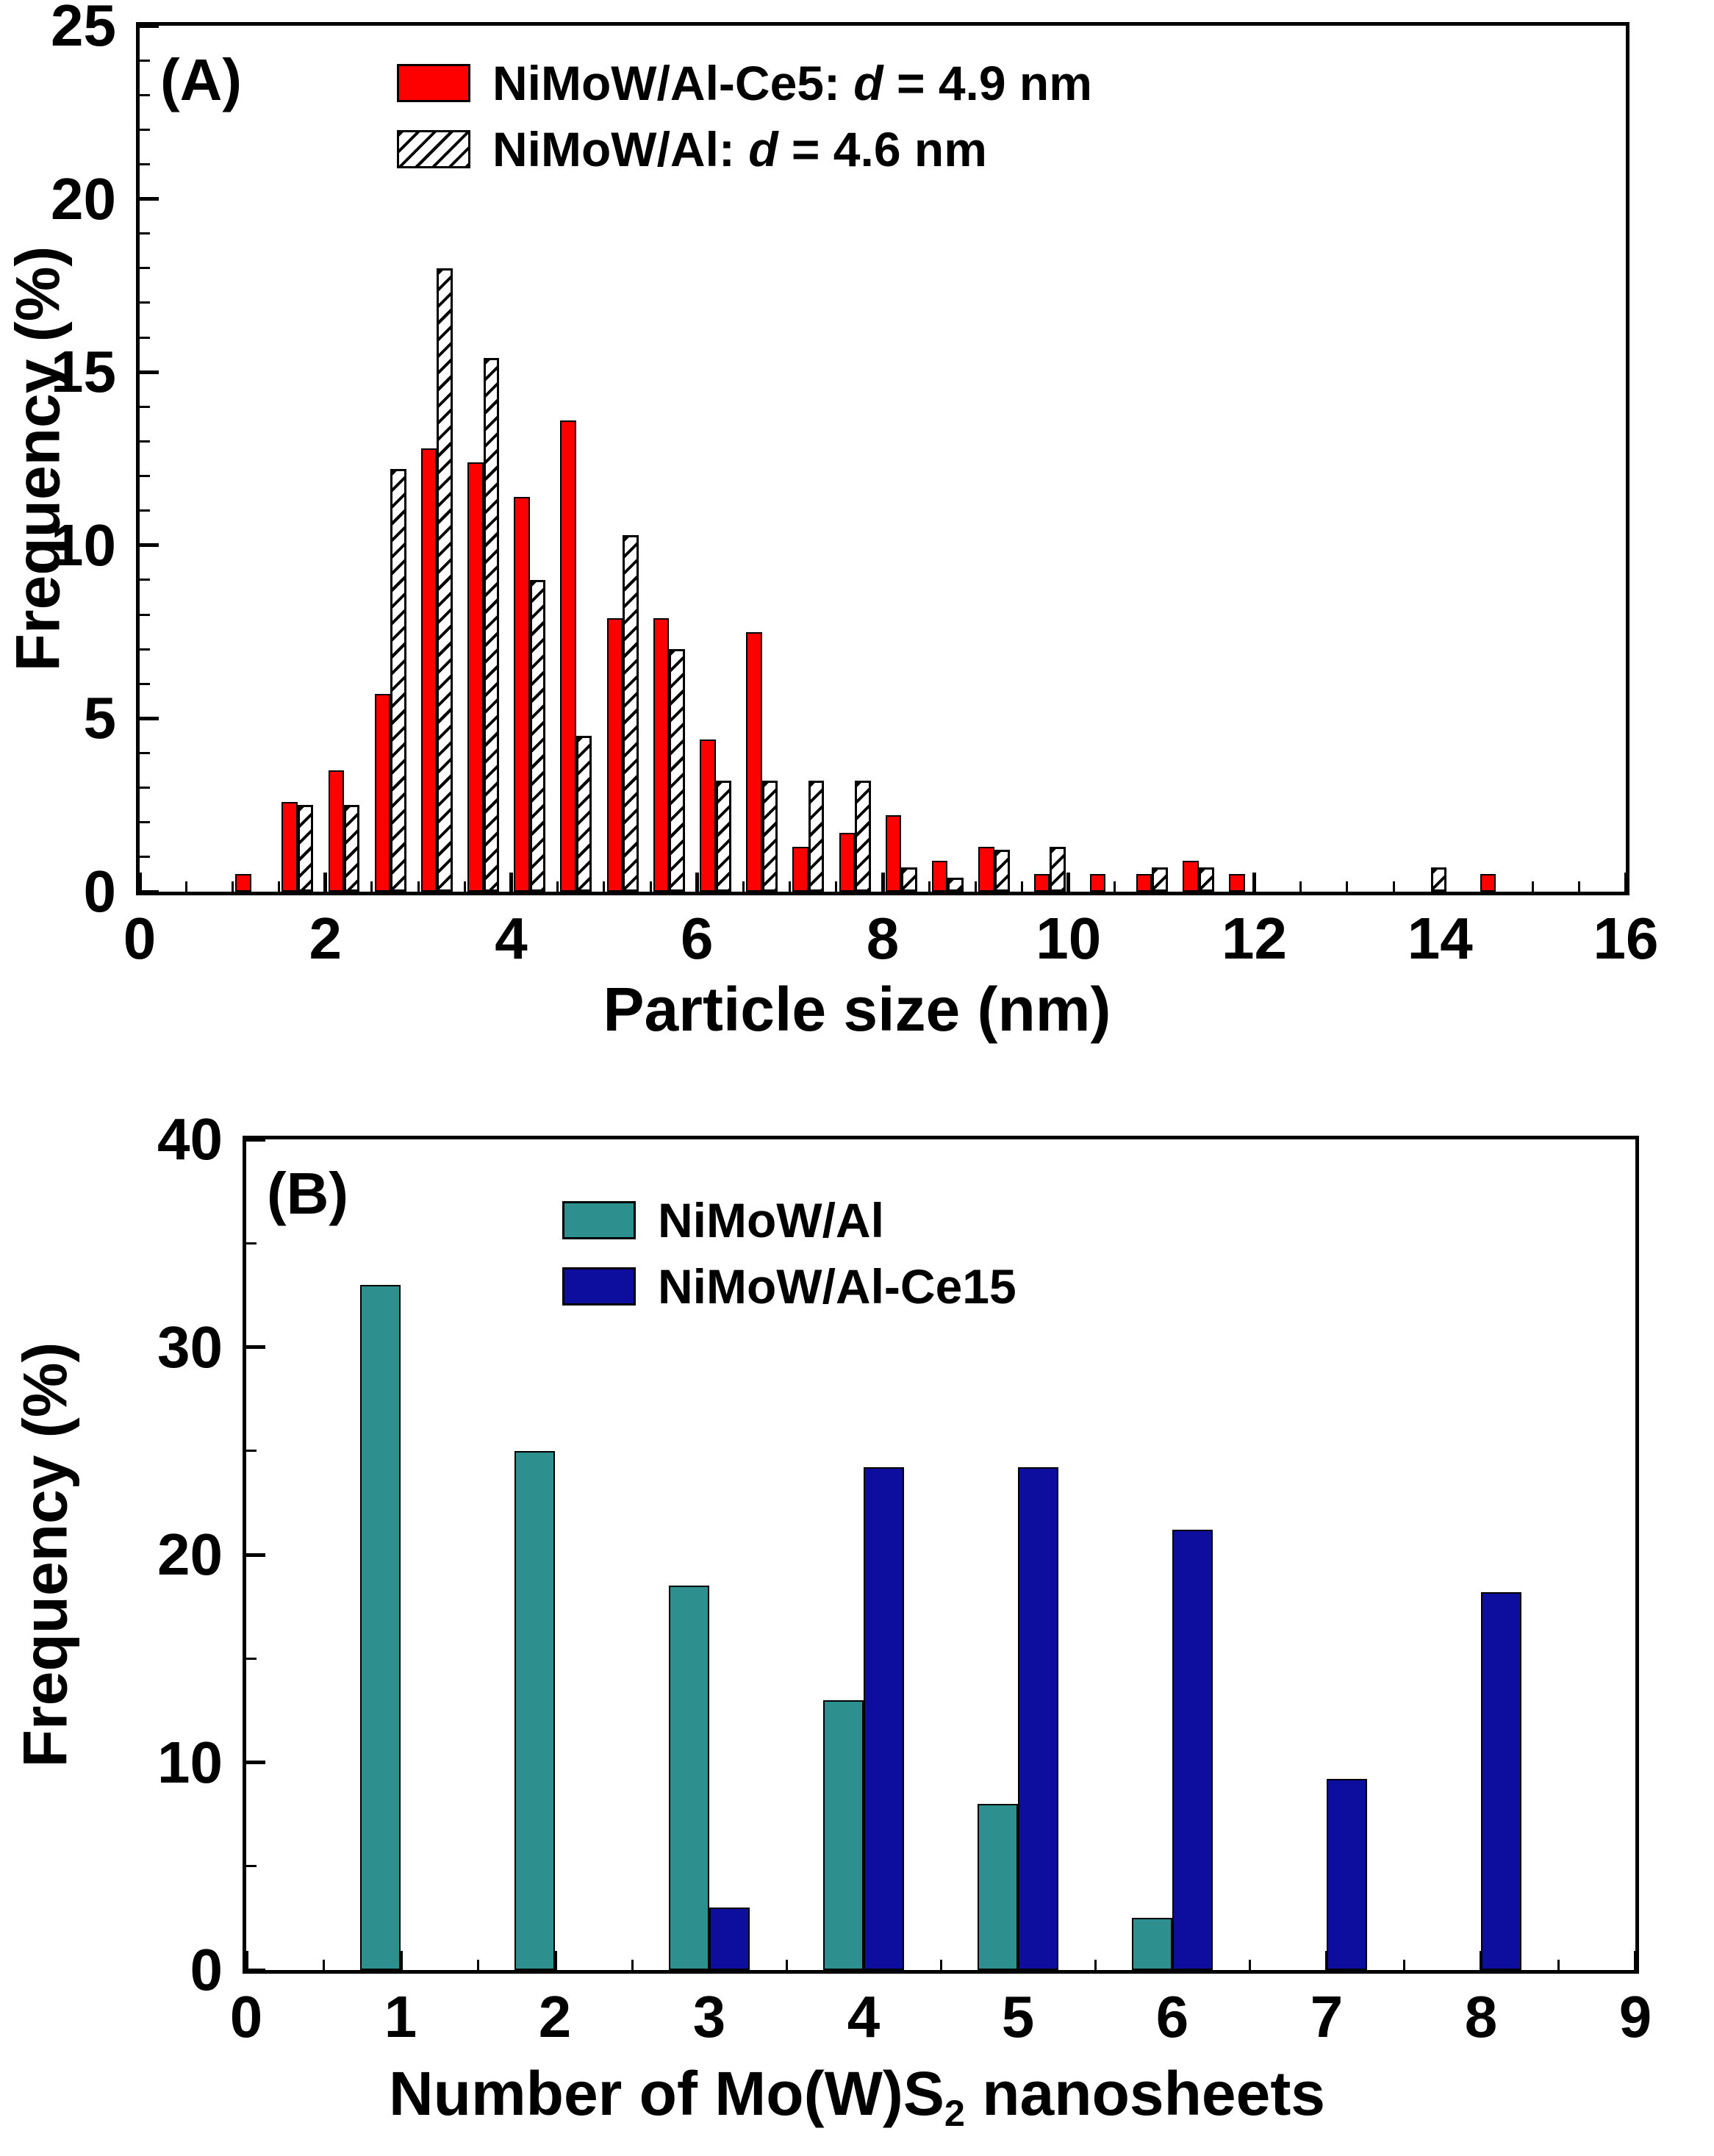 This screenshot has height=2156, width=1714. Describe the element at coordinates (744, 149) in the screenshot. I see `legend-entry-nimow-al: NiMoW/Al: d = 4.6 nm` at that location.